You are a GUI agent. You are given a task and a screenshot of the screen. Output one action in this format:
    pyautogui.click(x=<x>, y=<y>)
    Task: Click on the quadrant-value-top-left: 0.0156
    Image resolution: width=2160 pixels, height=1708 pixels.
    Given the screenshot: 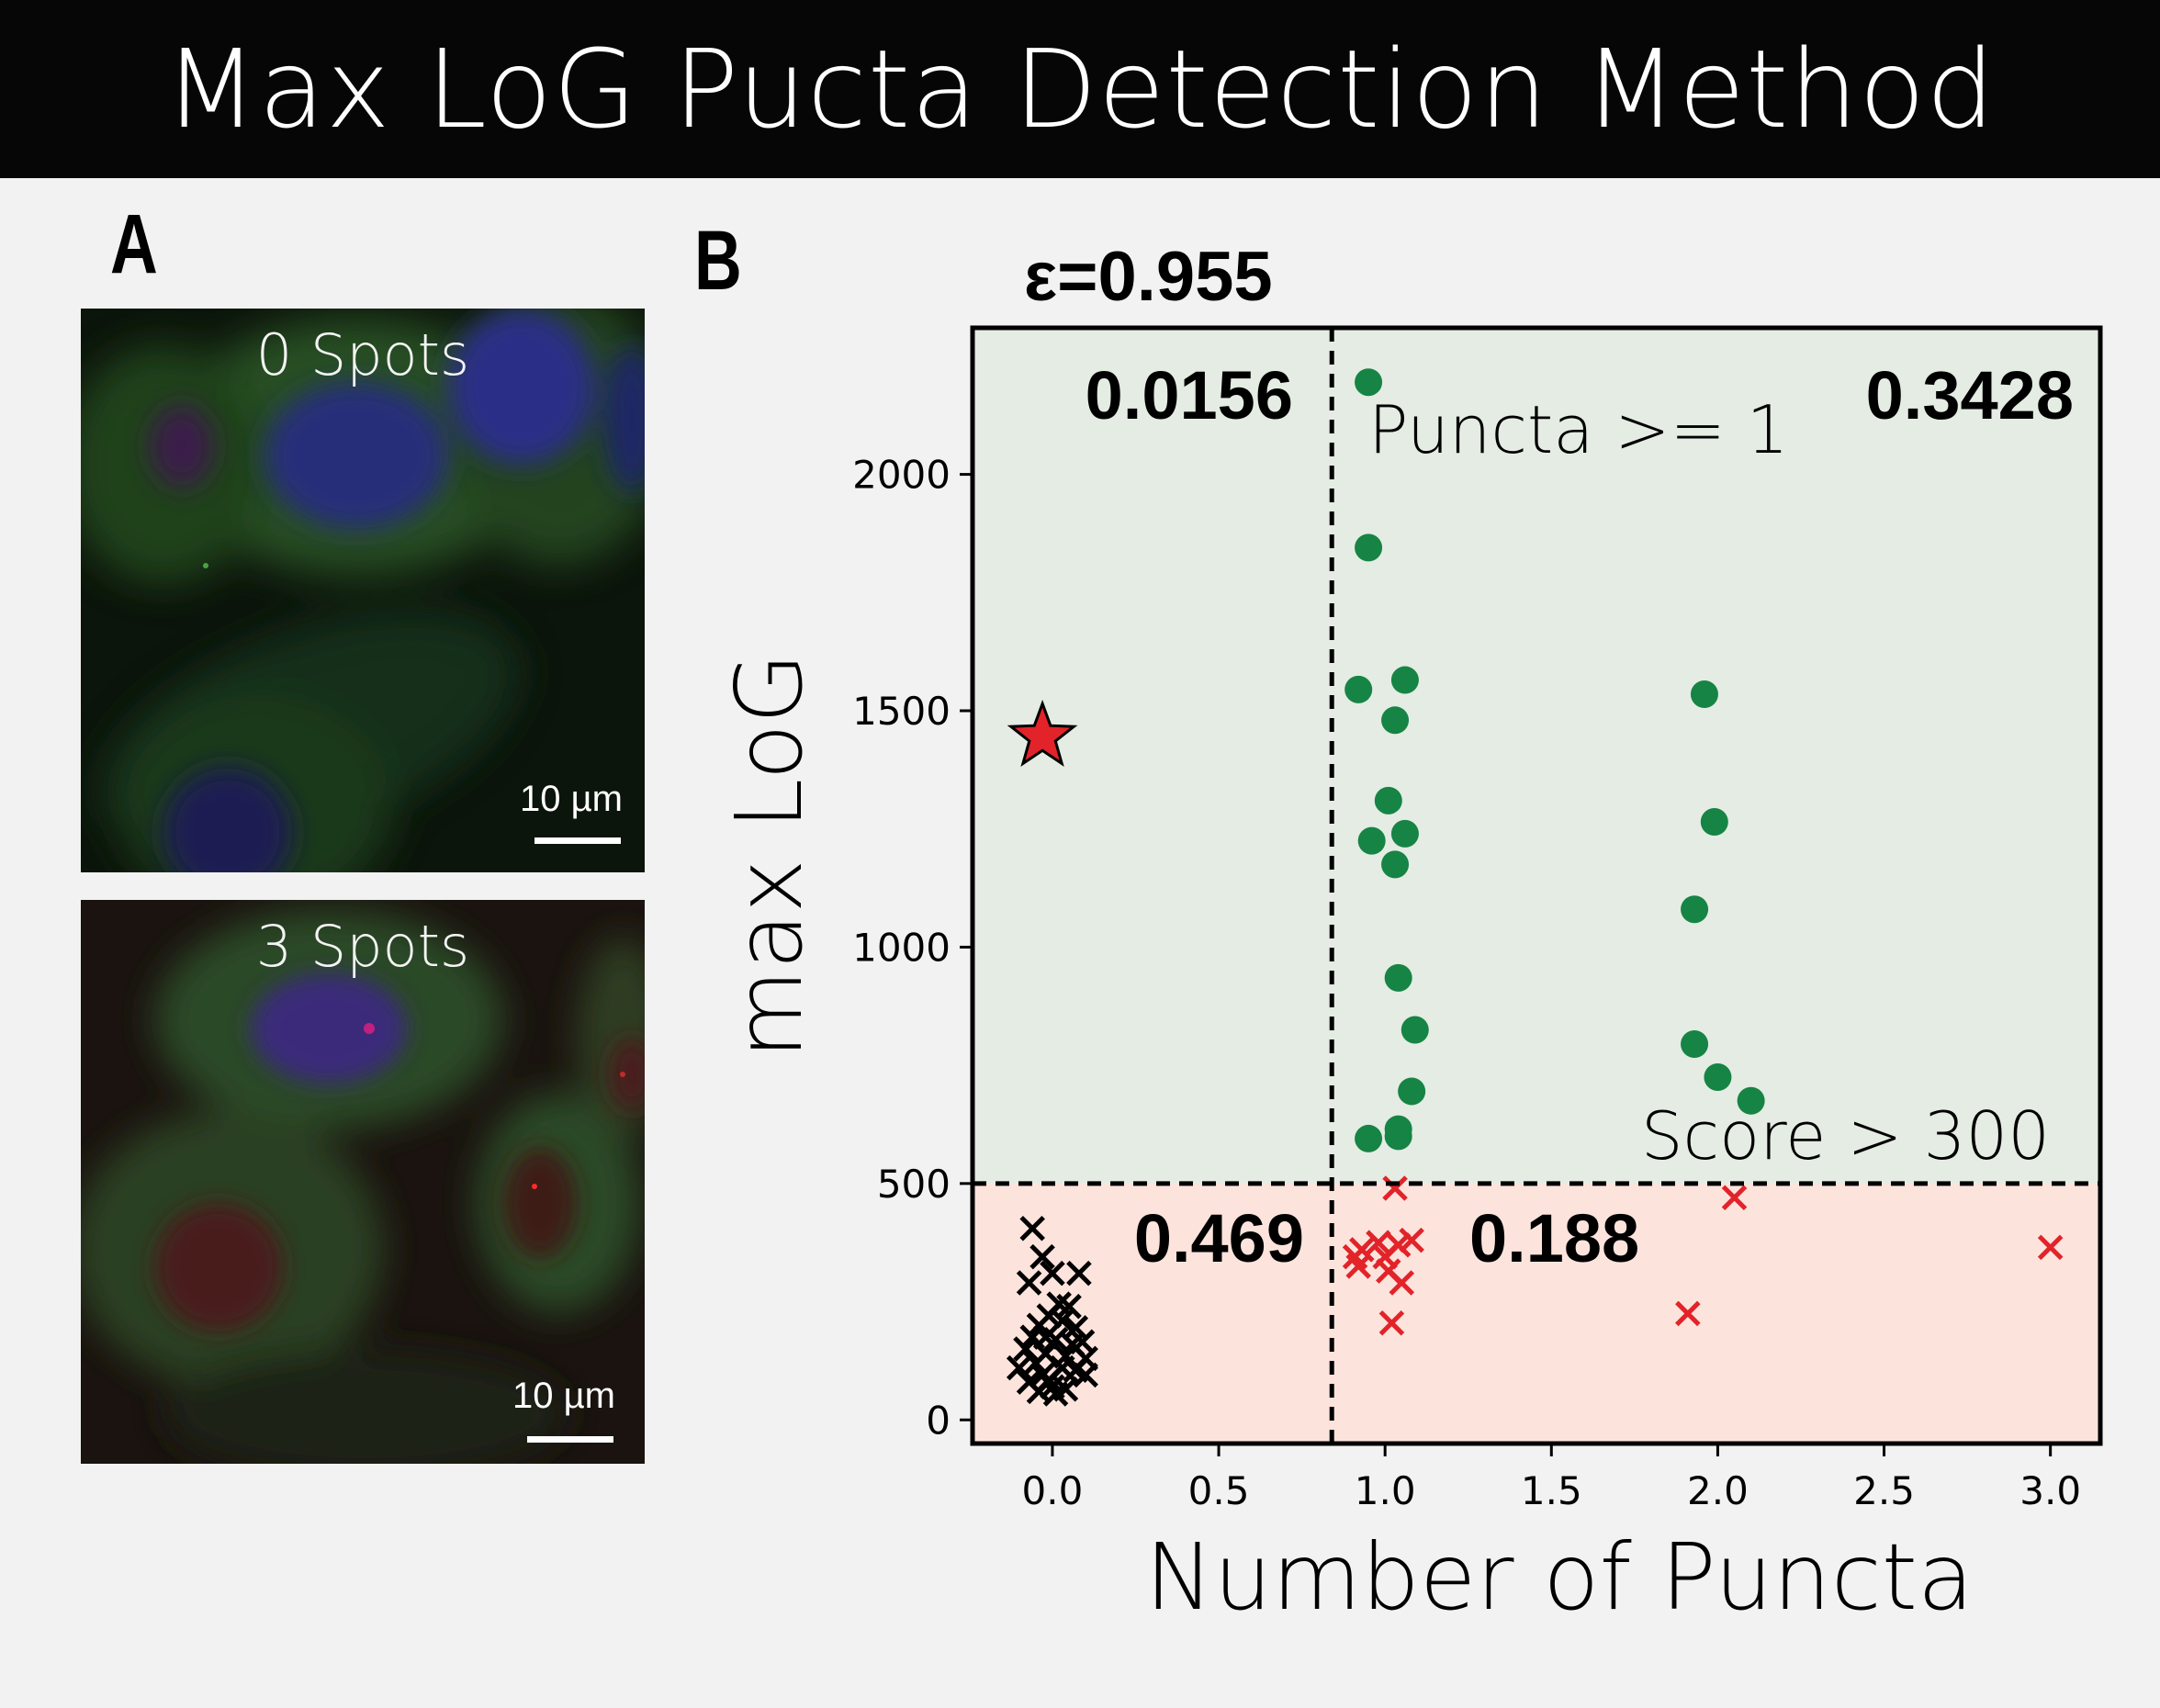 What is the action you would take?
    pyautogui.click(x=1189, y=395)
    